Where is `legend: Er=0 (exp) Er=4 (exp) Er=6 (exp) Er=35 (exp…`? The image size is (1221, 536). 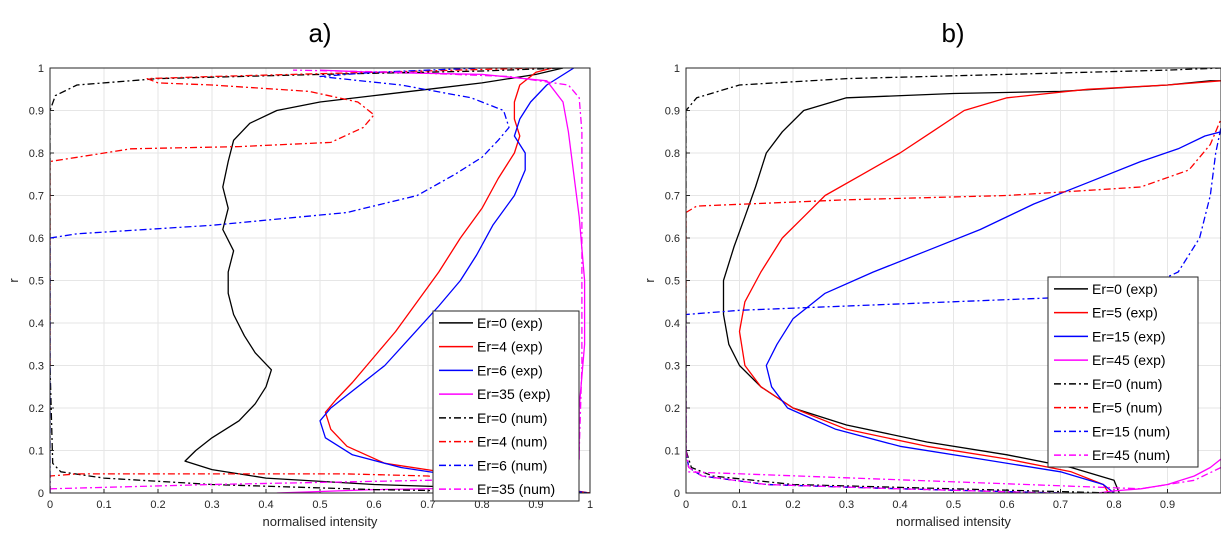
legend: Er=0 (exp) Er=4 (exp) Er=6 (exp) Er=35 (exp… is located at coordinates (506, 406).